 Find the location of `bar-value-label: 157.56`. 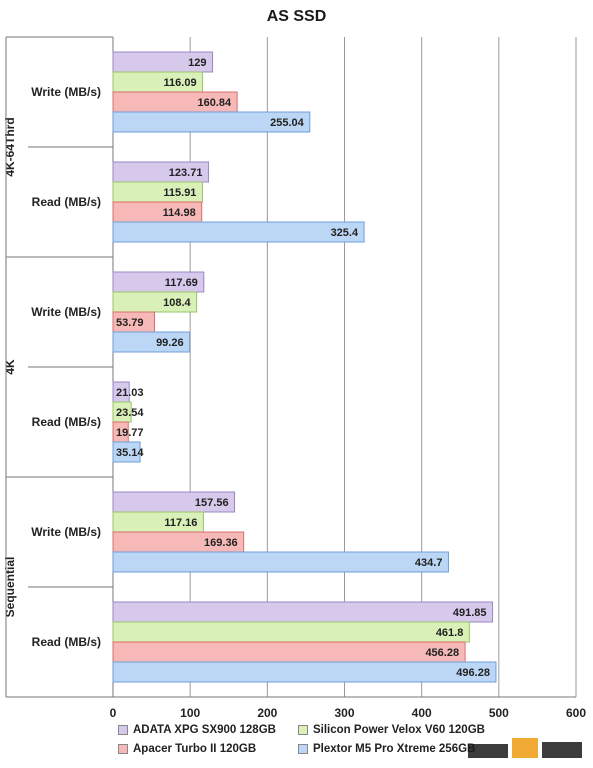

bar-value-label: 157.56 is located at coordinates (212, 503).